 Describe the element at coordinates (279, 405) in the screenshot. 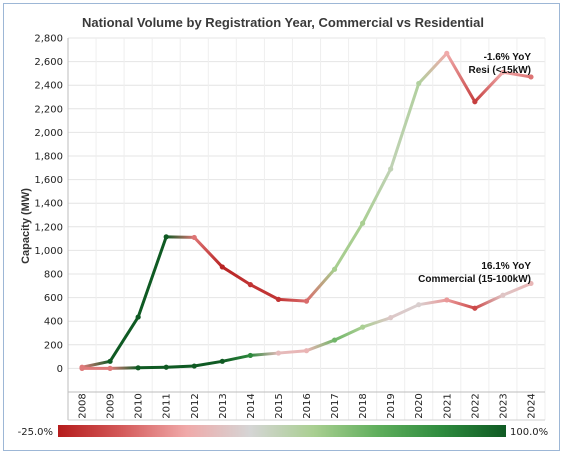

I see `x-tick-label: 2015` at that location.